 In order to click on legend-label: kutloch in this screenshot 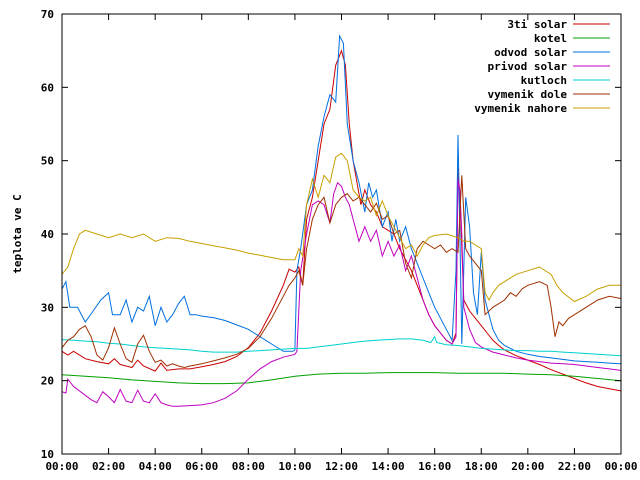, I will do `click(544, 80)`.